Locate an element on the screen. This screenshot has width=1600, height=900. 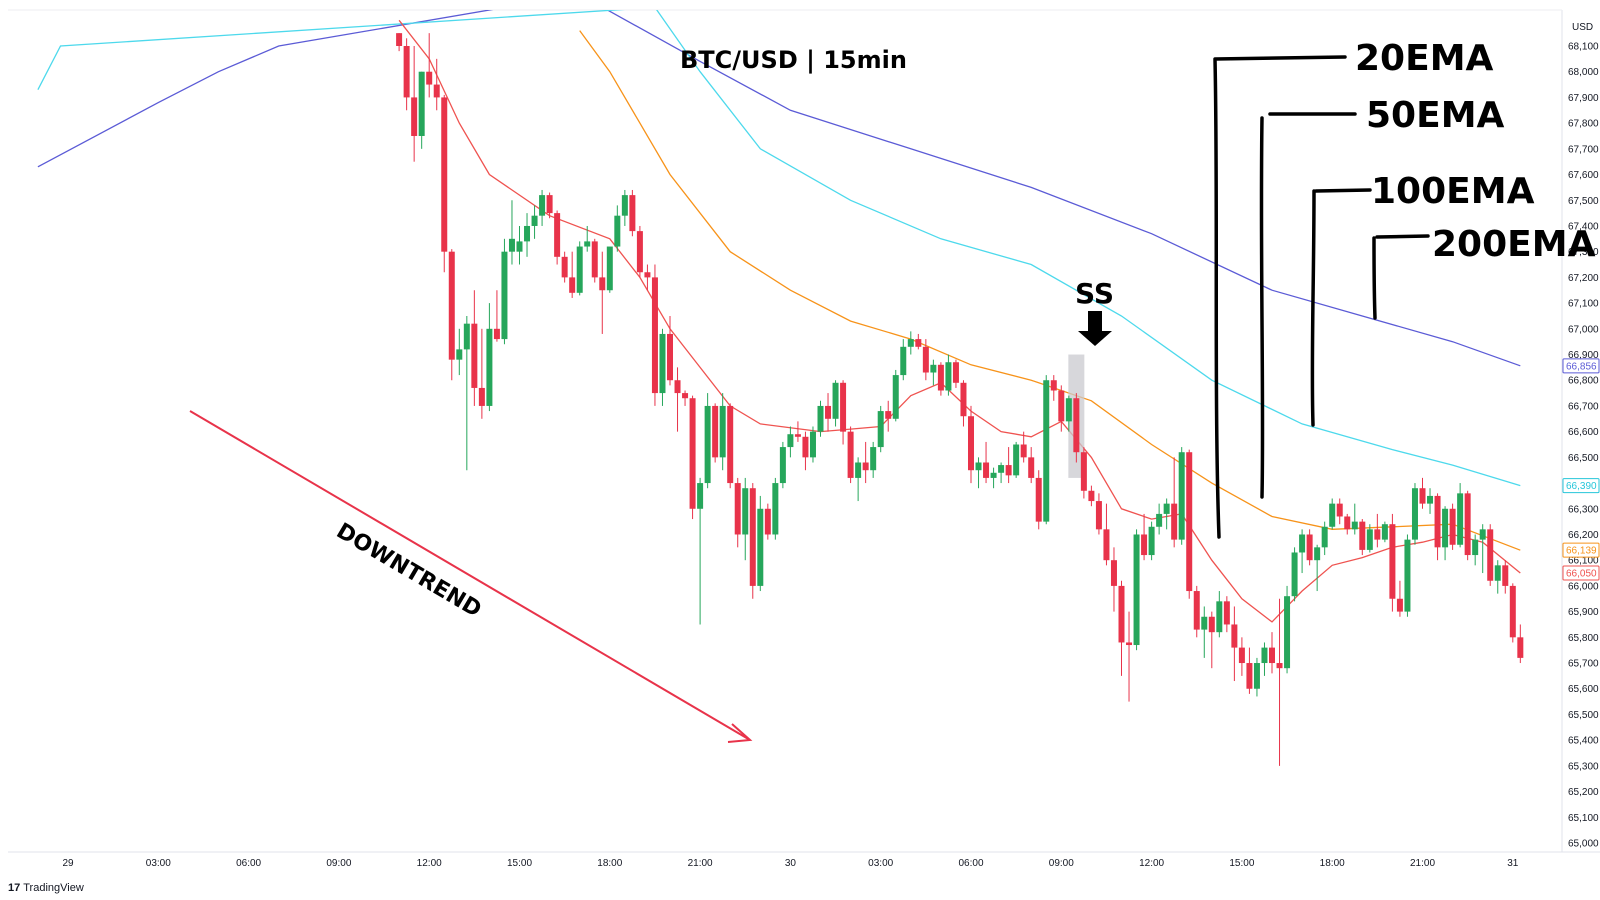
tradingview-logo: 17 TradingView is located at coordinates (46, 888).